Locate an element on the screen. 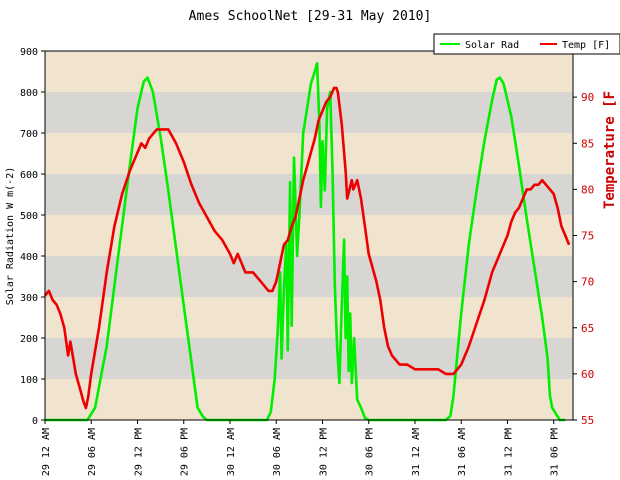  x-tick-label: 30 06 AM is located at coordinates (277, 452).